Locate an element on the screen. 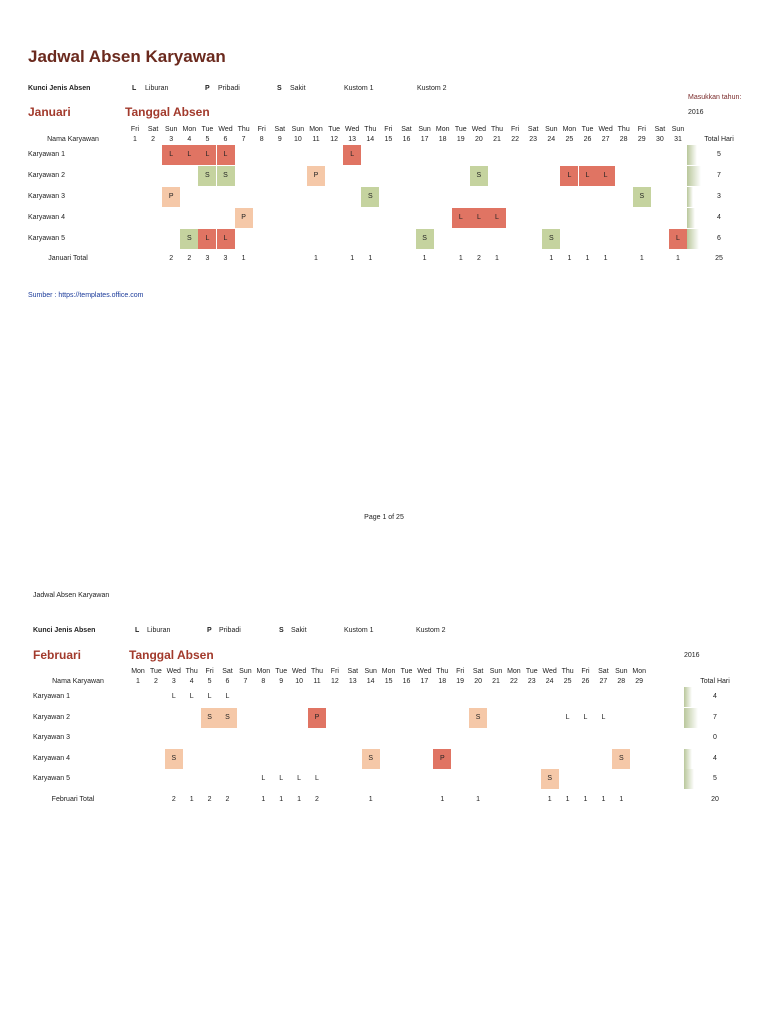 This screenshot has height=1024, width=768. employee-total: 6 is located at coordinates (719, 238).